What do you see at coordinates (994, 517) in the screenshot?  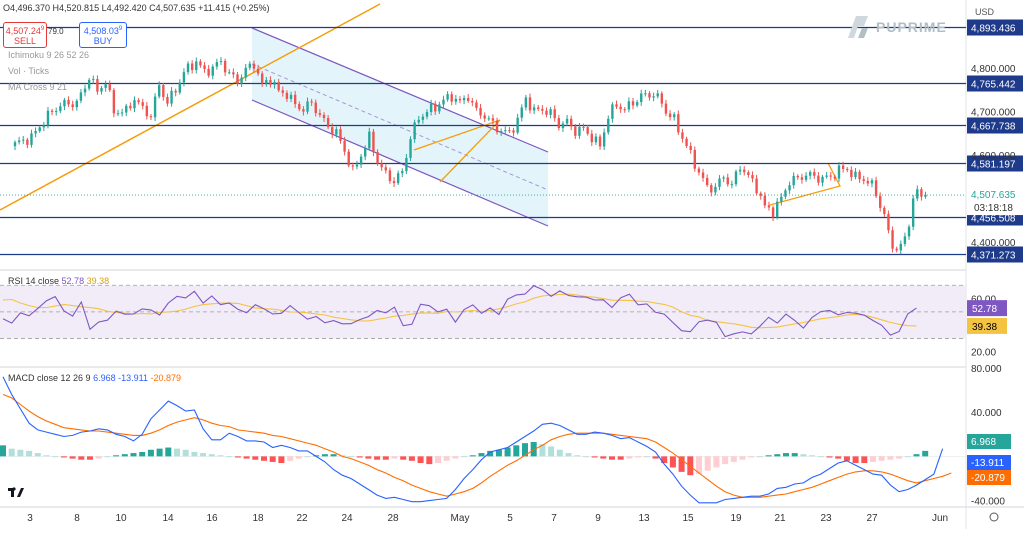 I see `settings-icon` at bounding box center [994, 517].